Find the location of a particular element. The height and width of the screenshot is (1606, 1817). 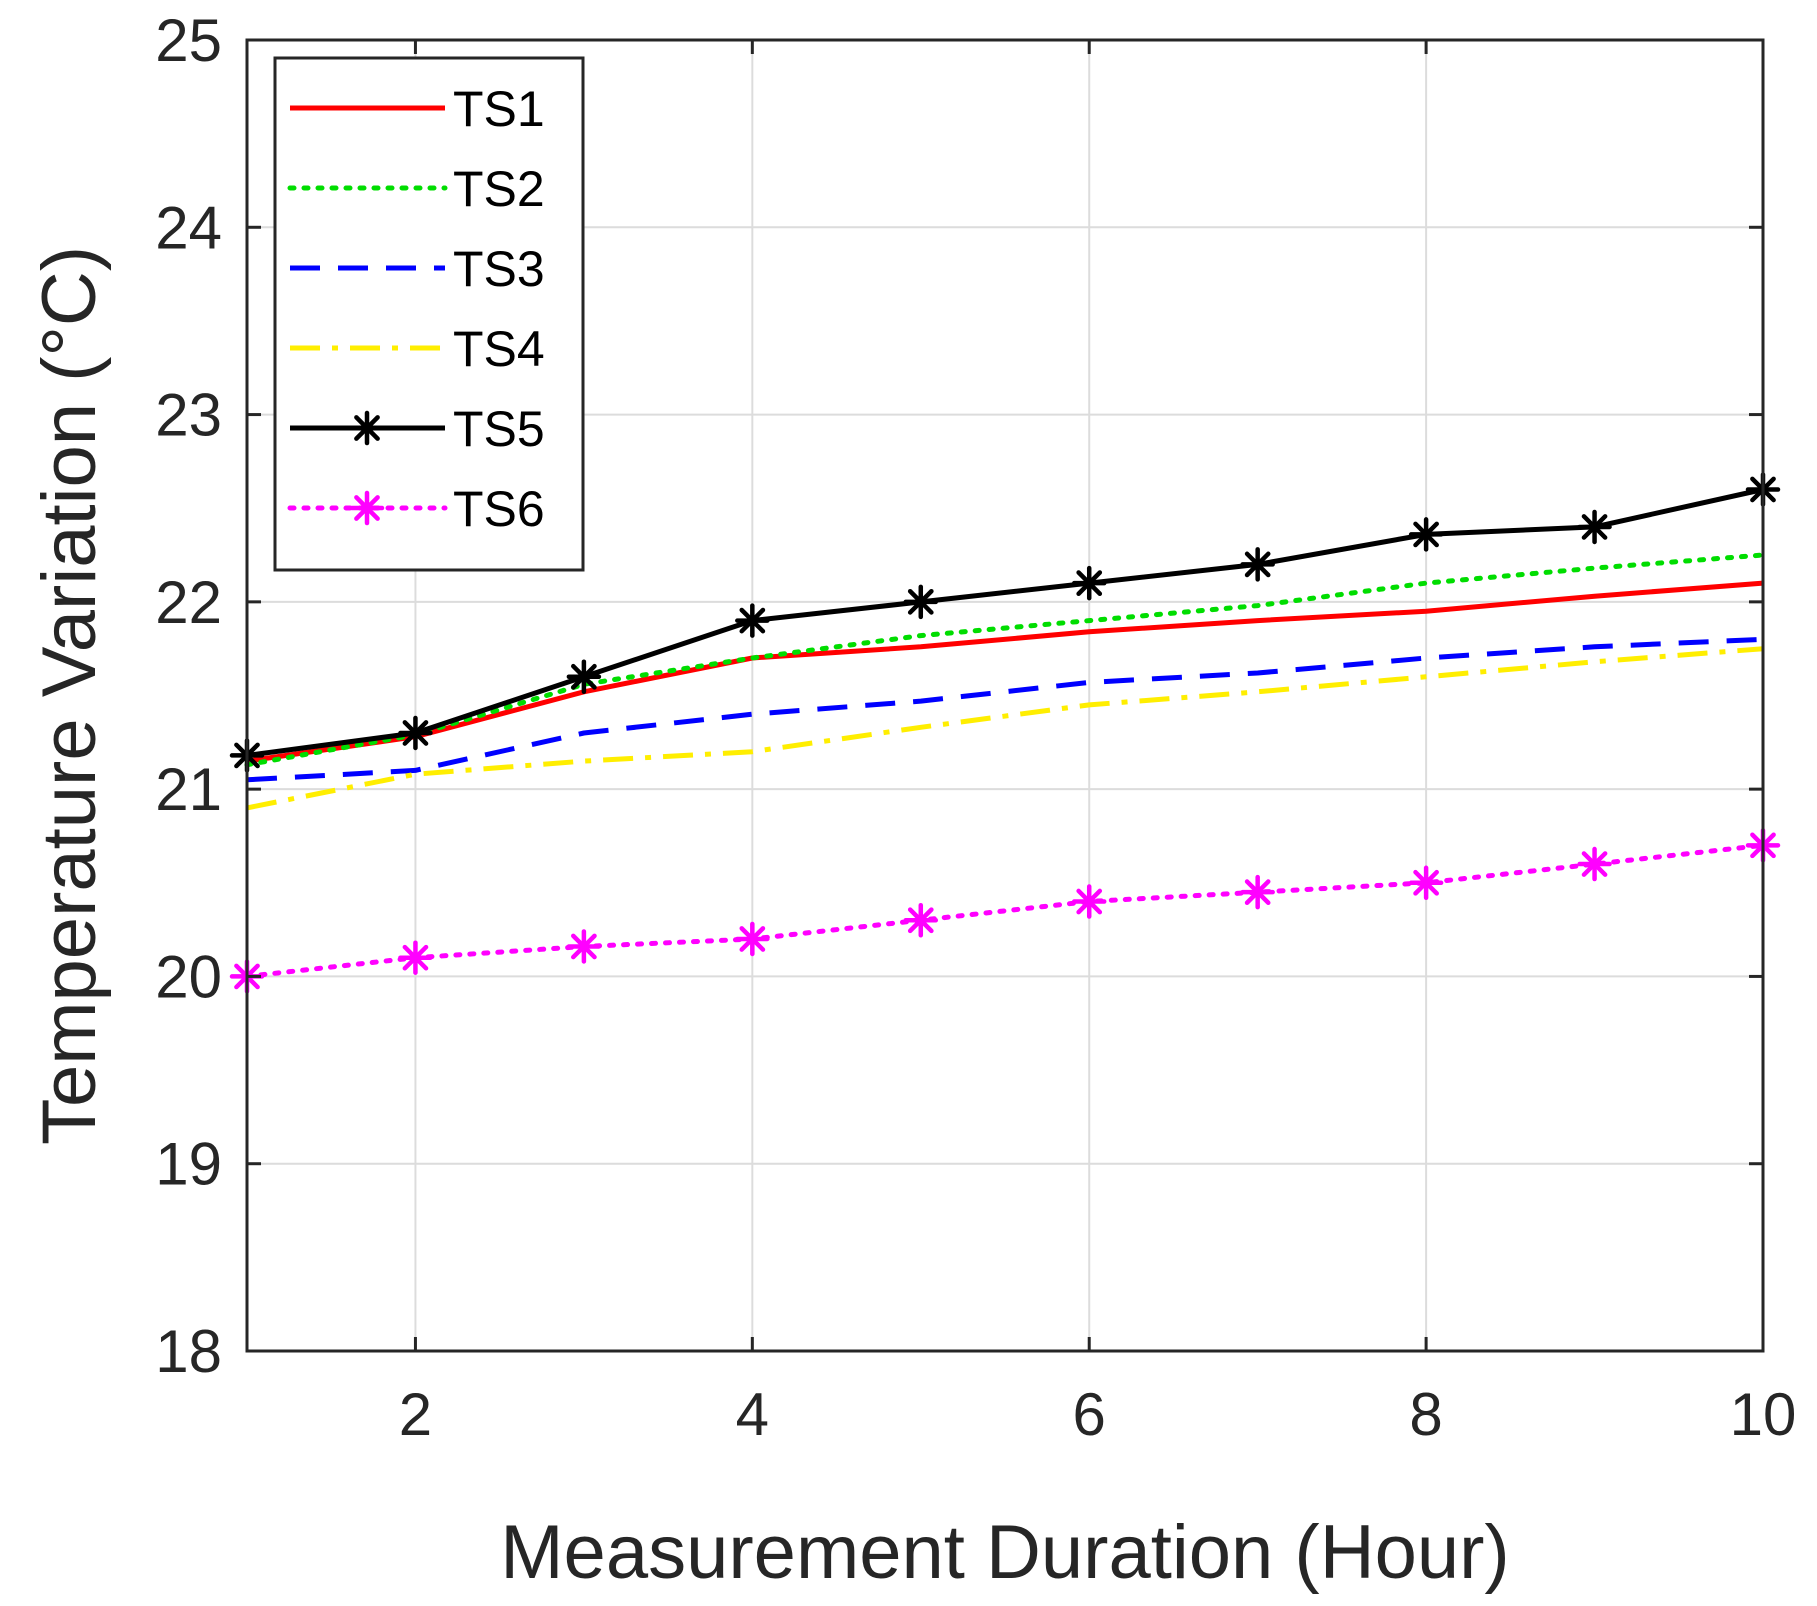

x-tick-label: 4 is located at coordinates (752, 1414).